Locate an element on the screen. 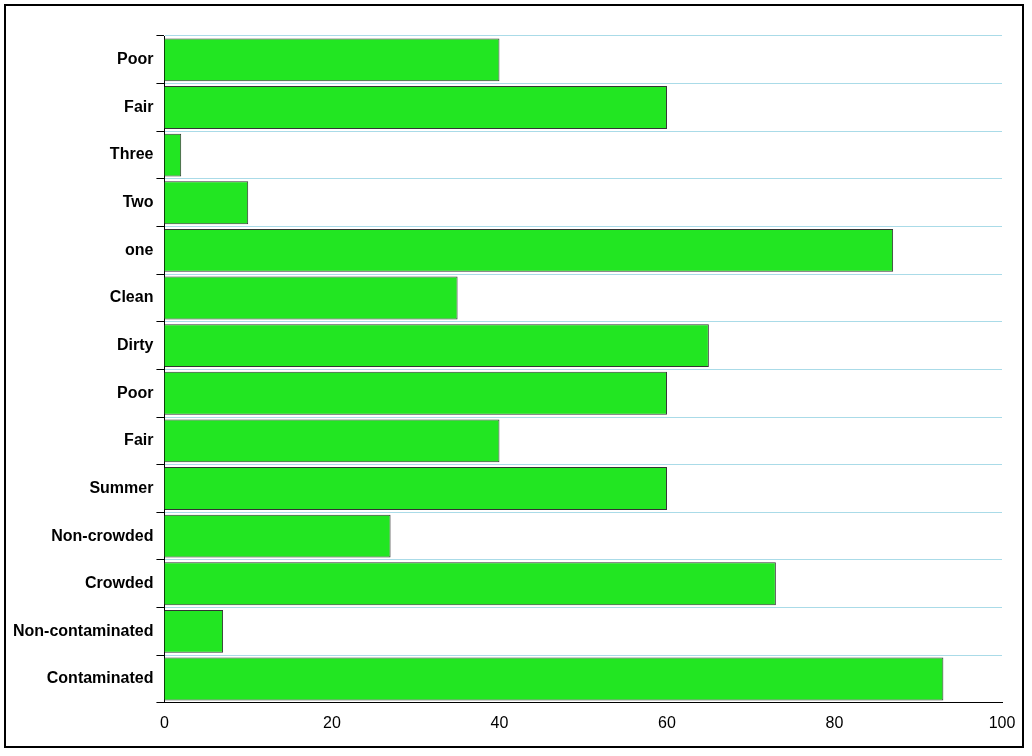 The height and width of the screenshot is (756, 1032). y-tick-label: Non-crowded is located at coordinates (102, 535).